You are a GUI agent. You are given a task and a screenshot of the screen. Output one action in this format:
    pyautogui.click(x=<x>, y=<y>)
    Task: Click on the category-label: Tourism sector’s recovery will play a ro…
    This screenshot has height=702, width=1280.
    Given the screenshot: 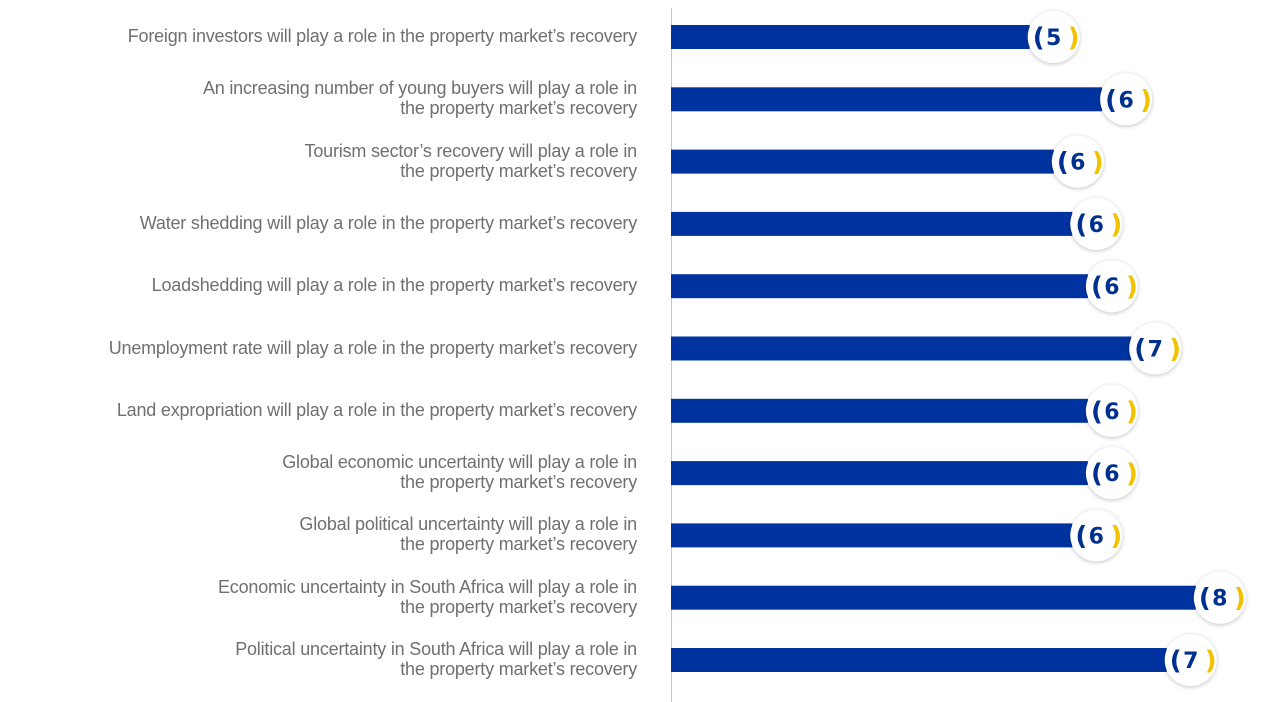 What is the action you would take?
    pyautogui.click(x=471, y=160)
    